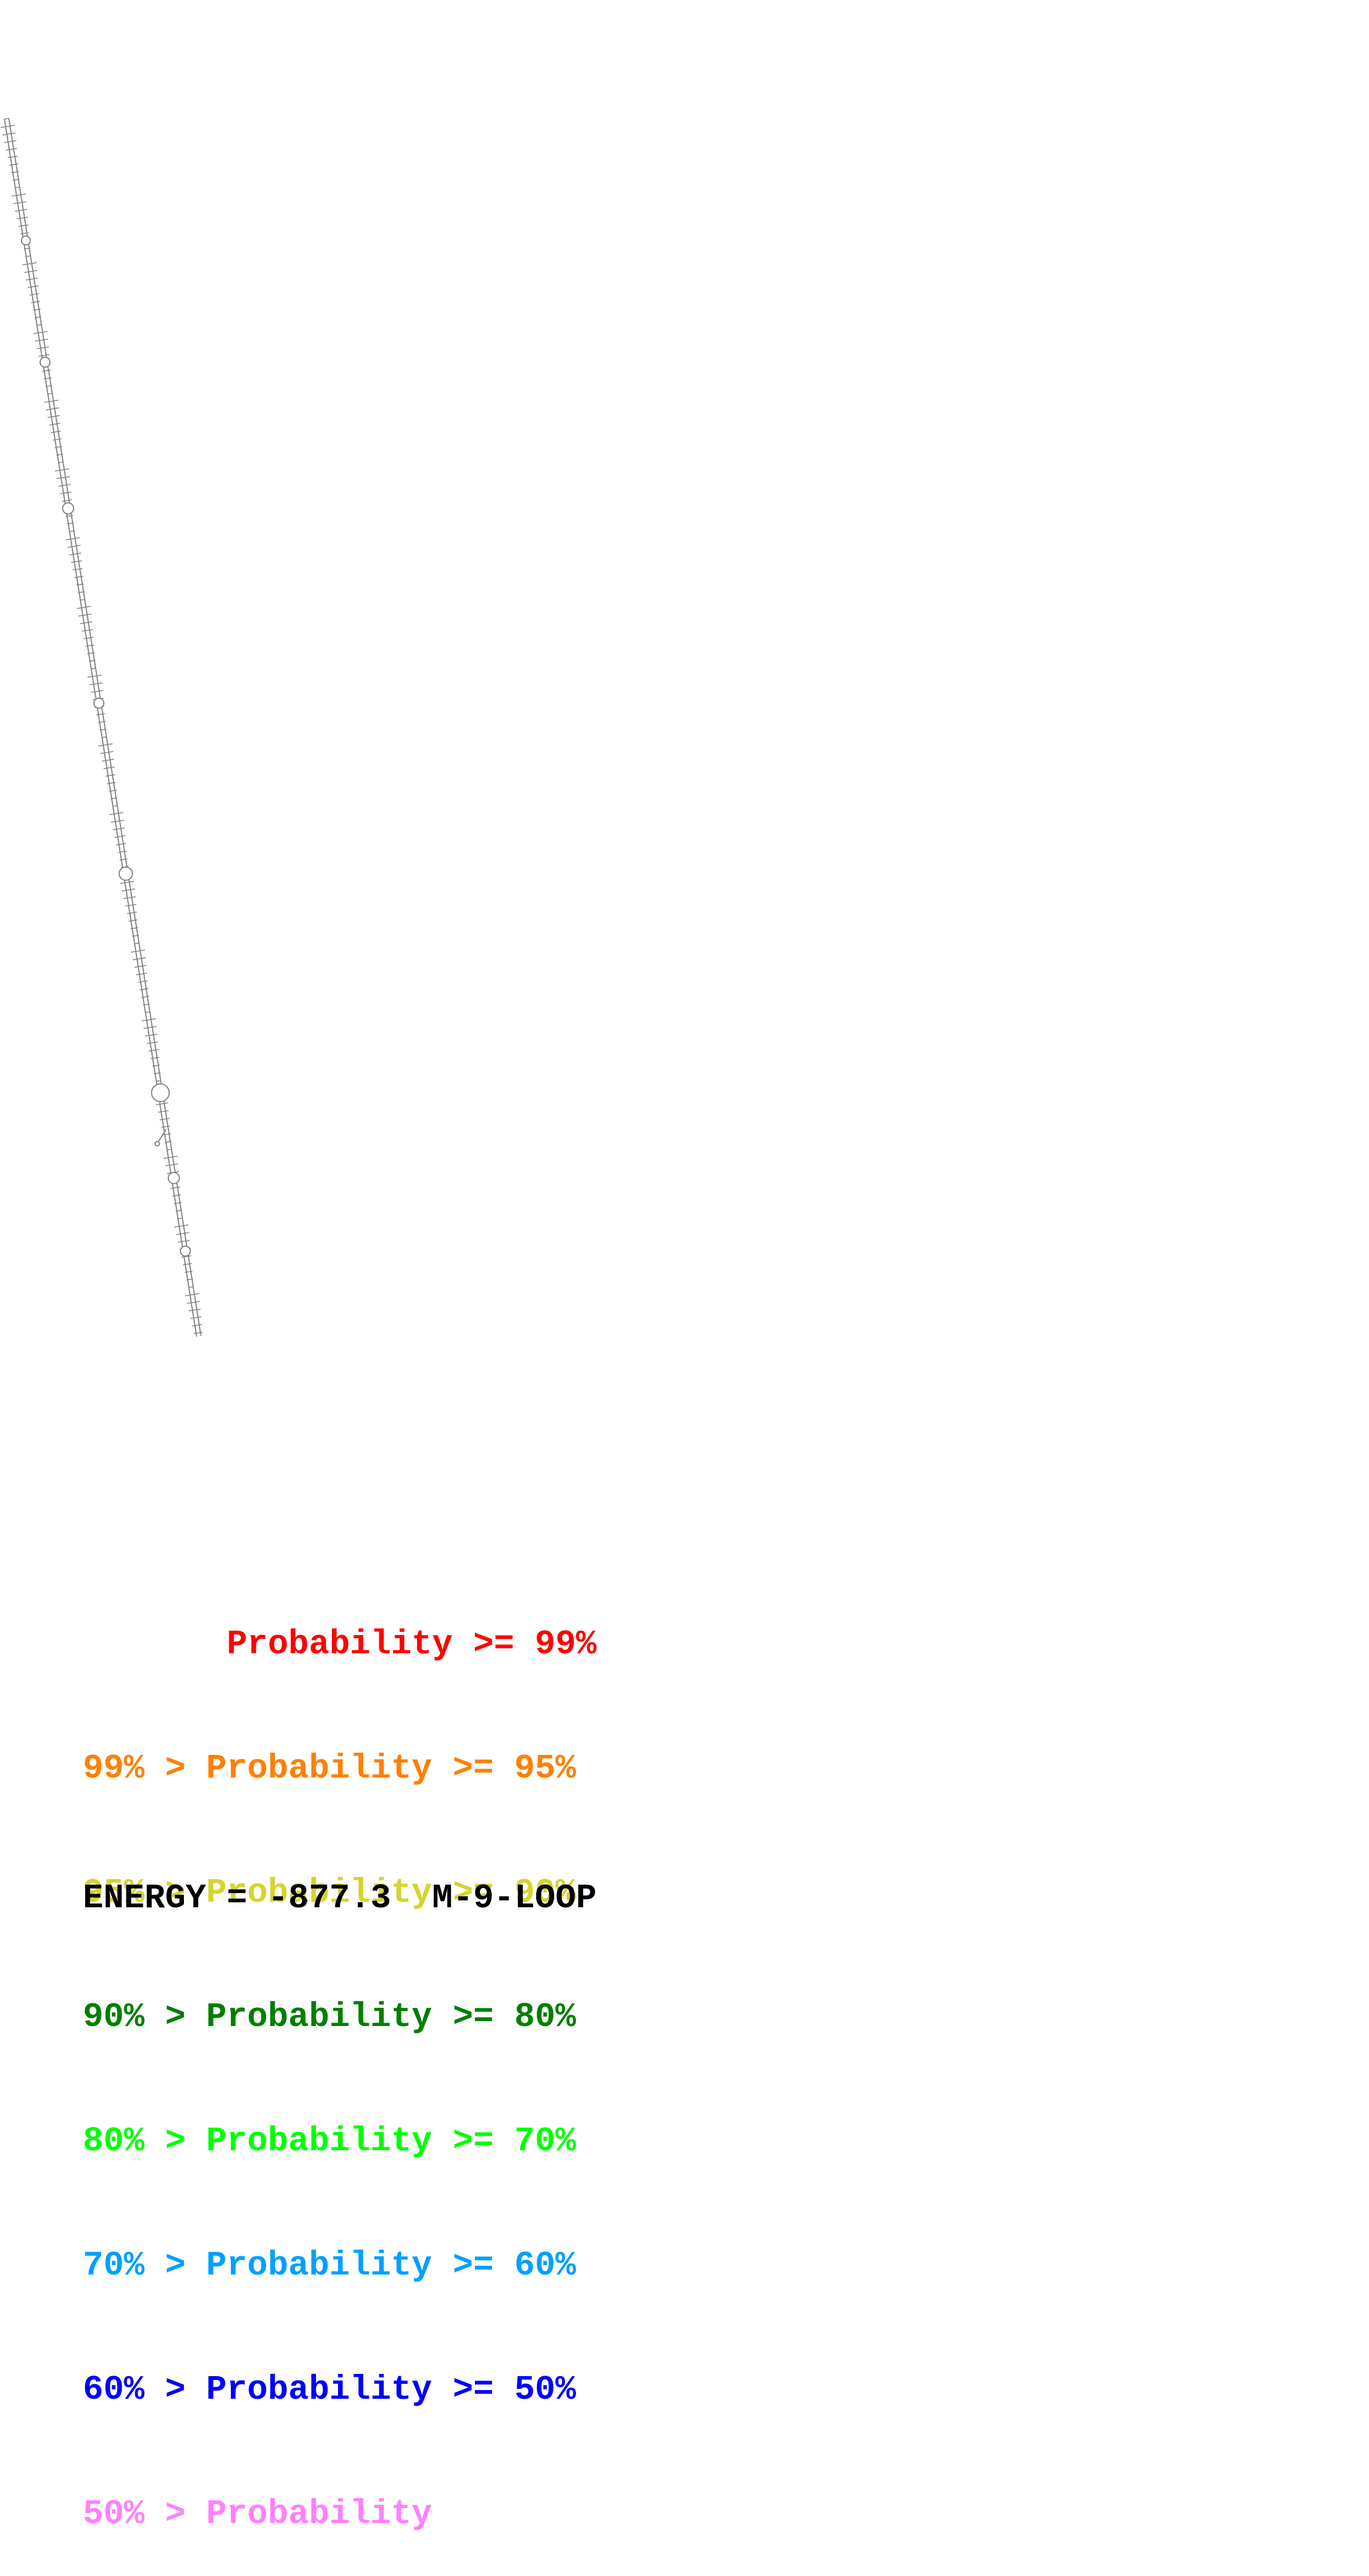 This screenshot has width=1369, height=2576. Describe the element at coordinates (106, 746) in the screenshot. I see `loops` at that location.